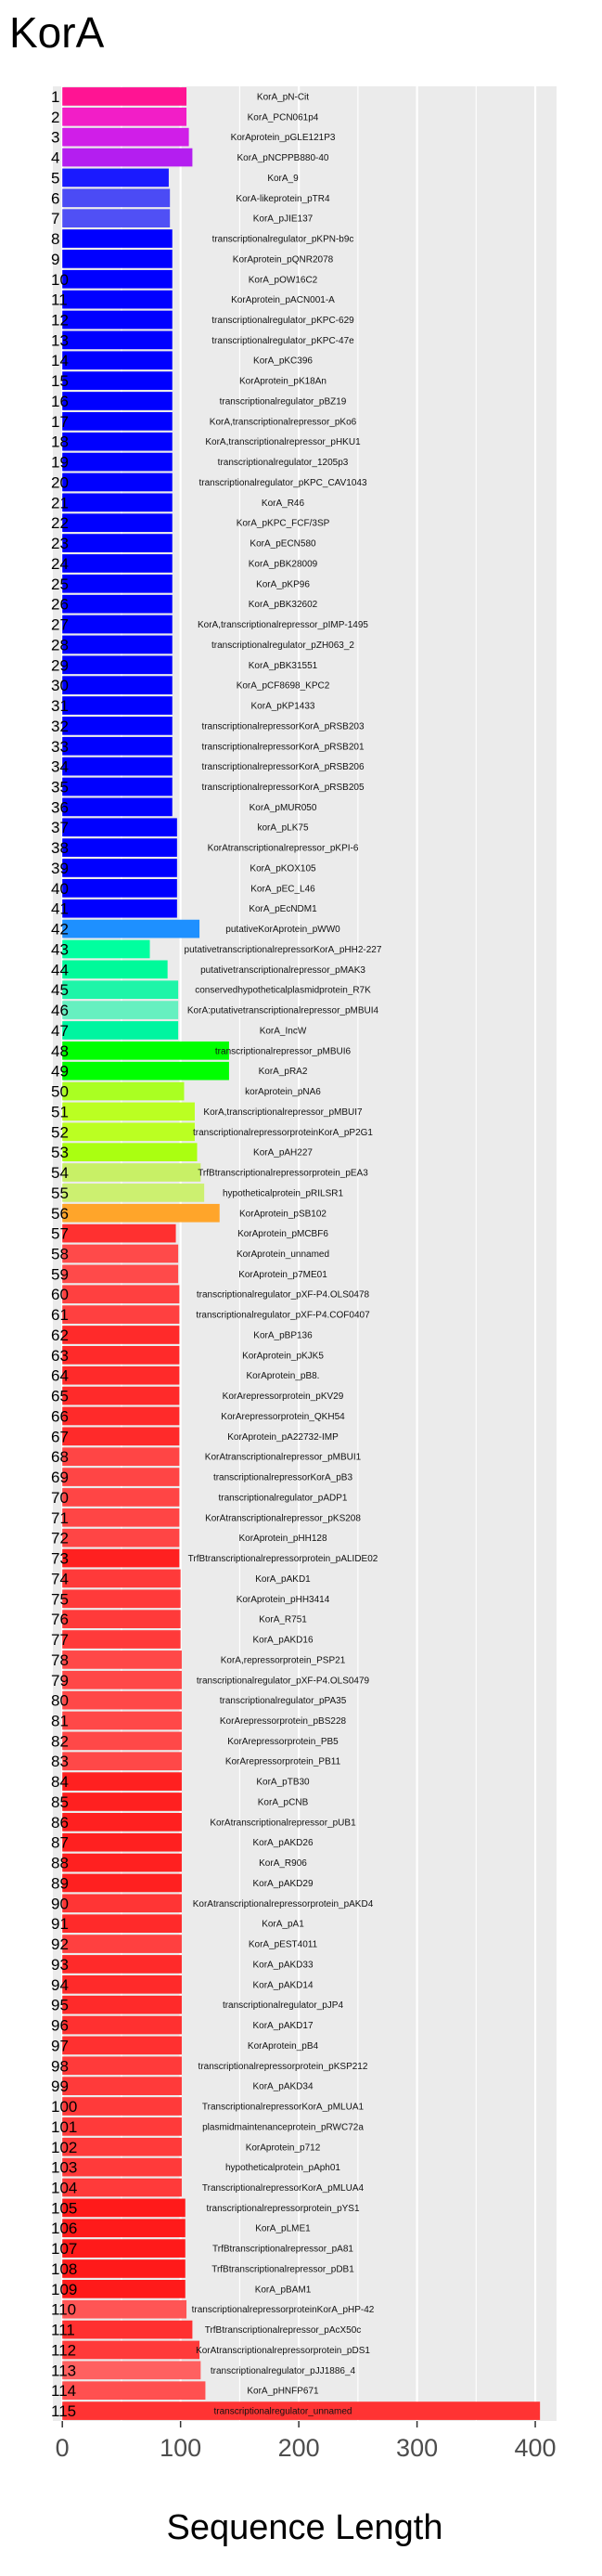 The width and height of the screenshot is (602, 2576). I want to click on row-number: 67, so click(60, 1436).